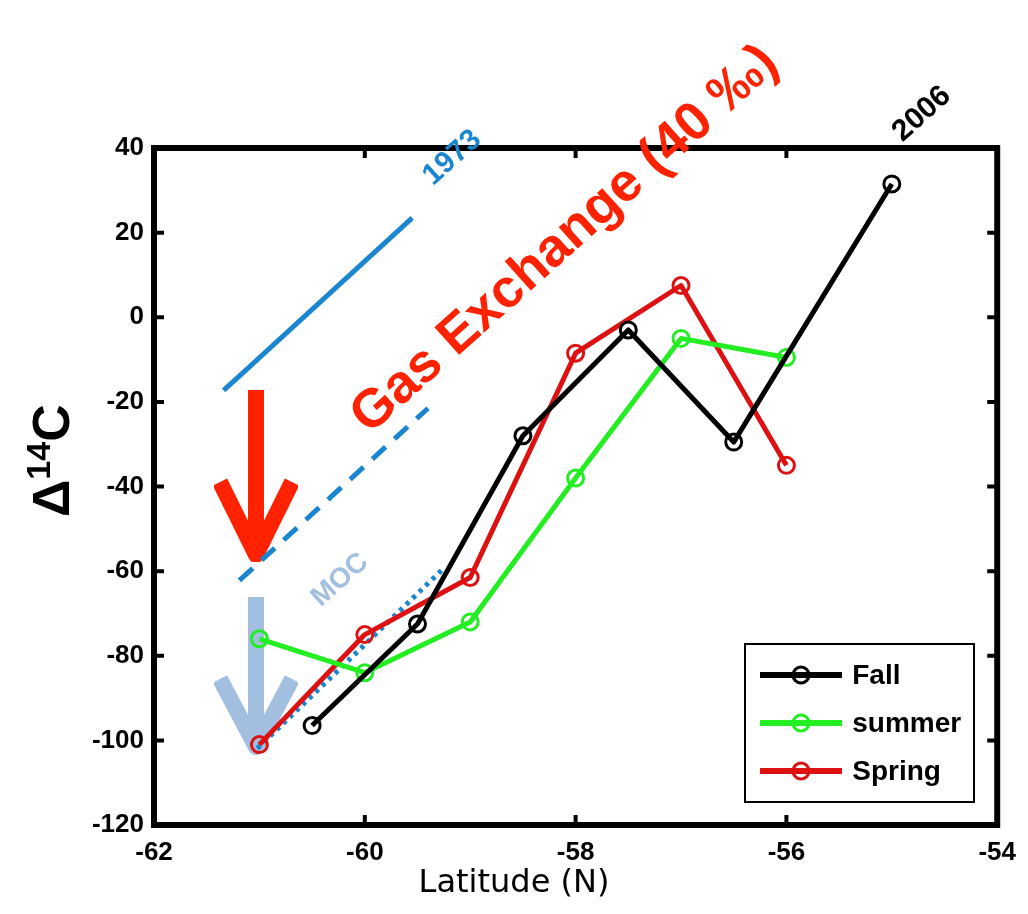  I want to click on y-tick-label: -60, so click(125, 569).